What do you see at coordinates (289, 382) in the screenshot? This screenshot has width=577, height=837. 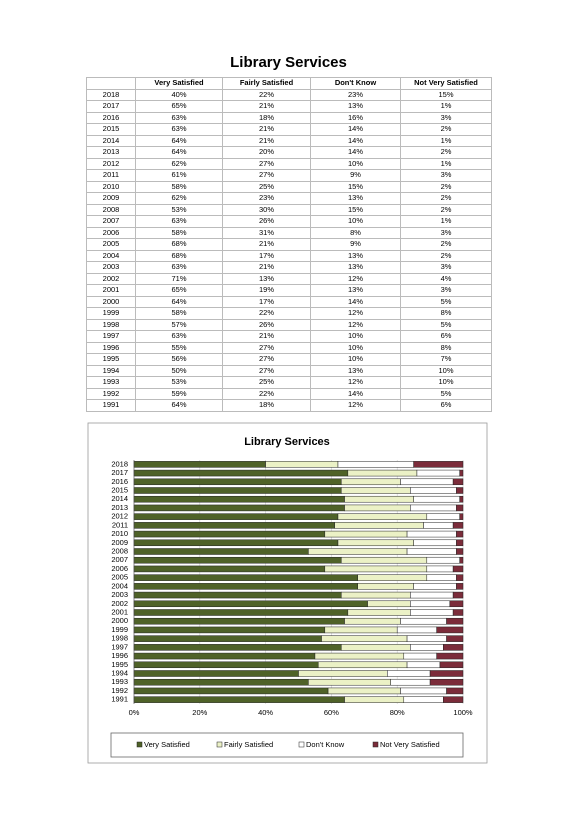 I see `table-row: 1993 53% 25% 12% 10%` at bounding box center [289, 382].